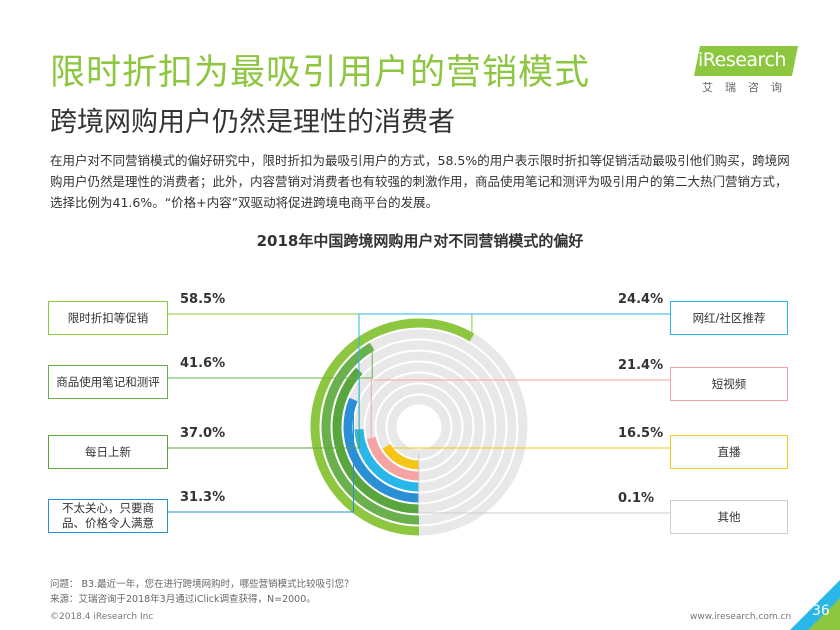  I want to click on page-subtitle: 跨境网购用户仍然是理性的消费者, so click(252, 122).